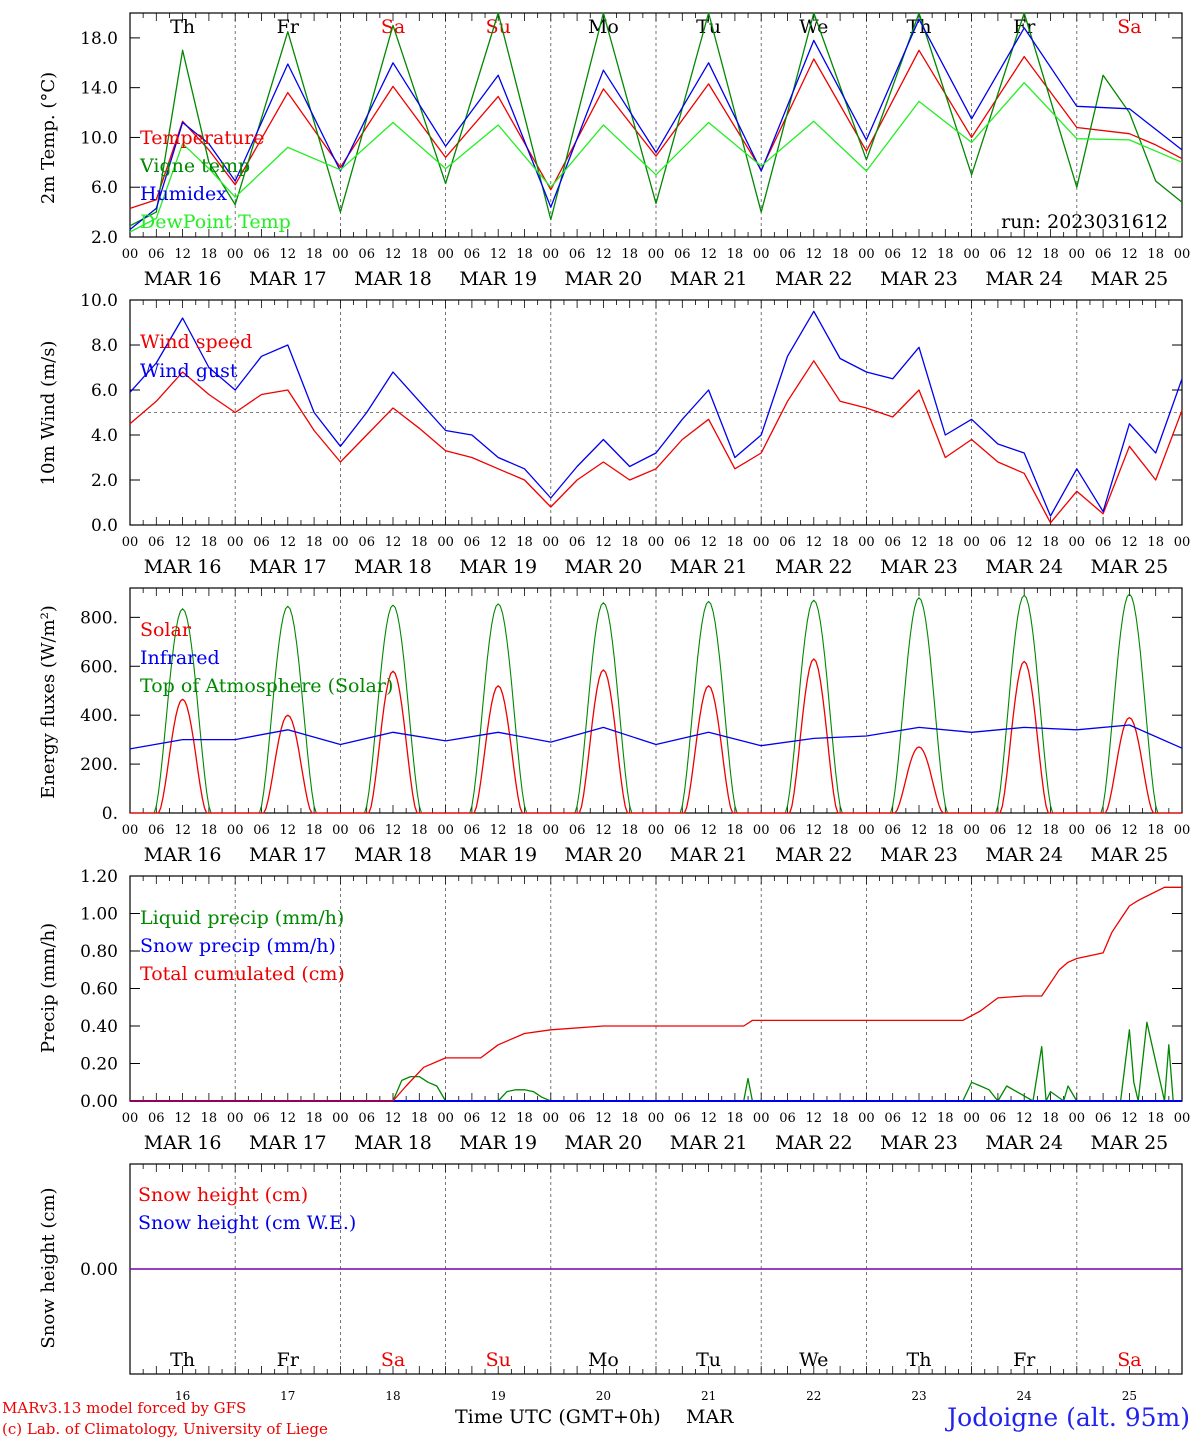  I want to click on solar-line, so click(656, 736).